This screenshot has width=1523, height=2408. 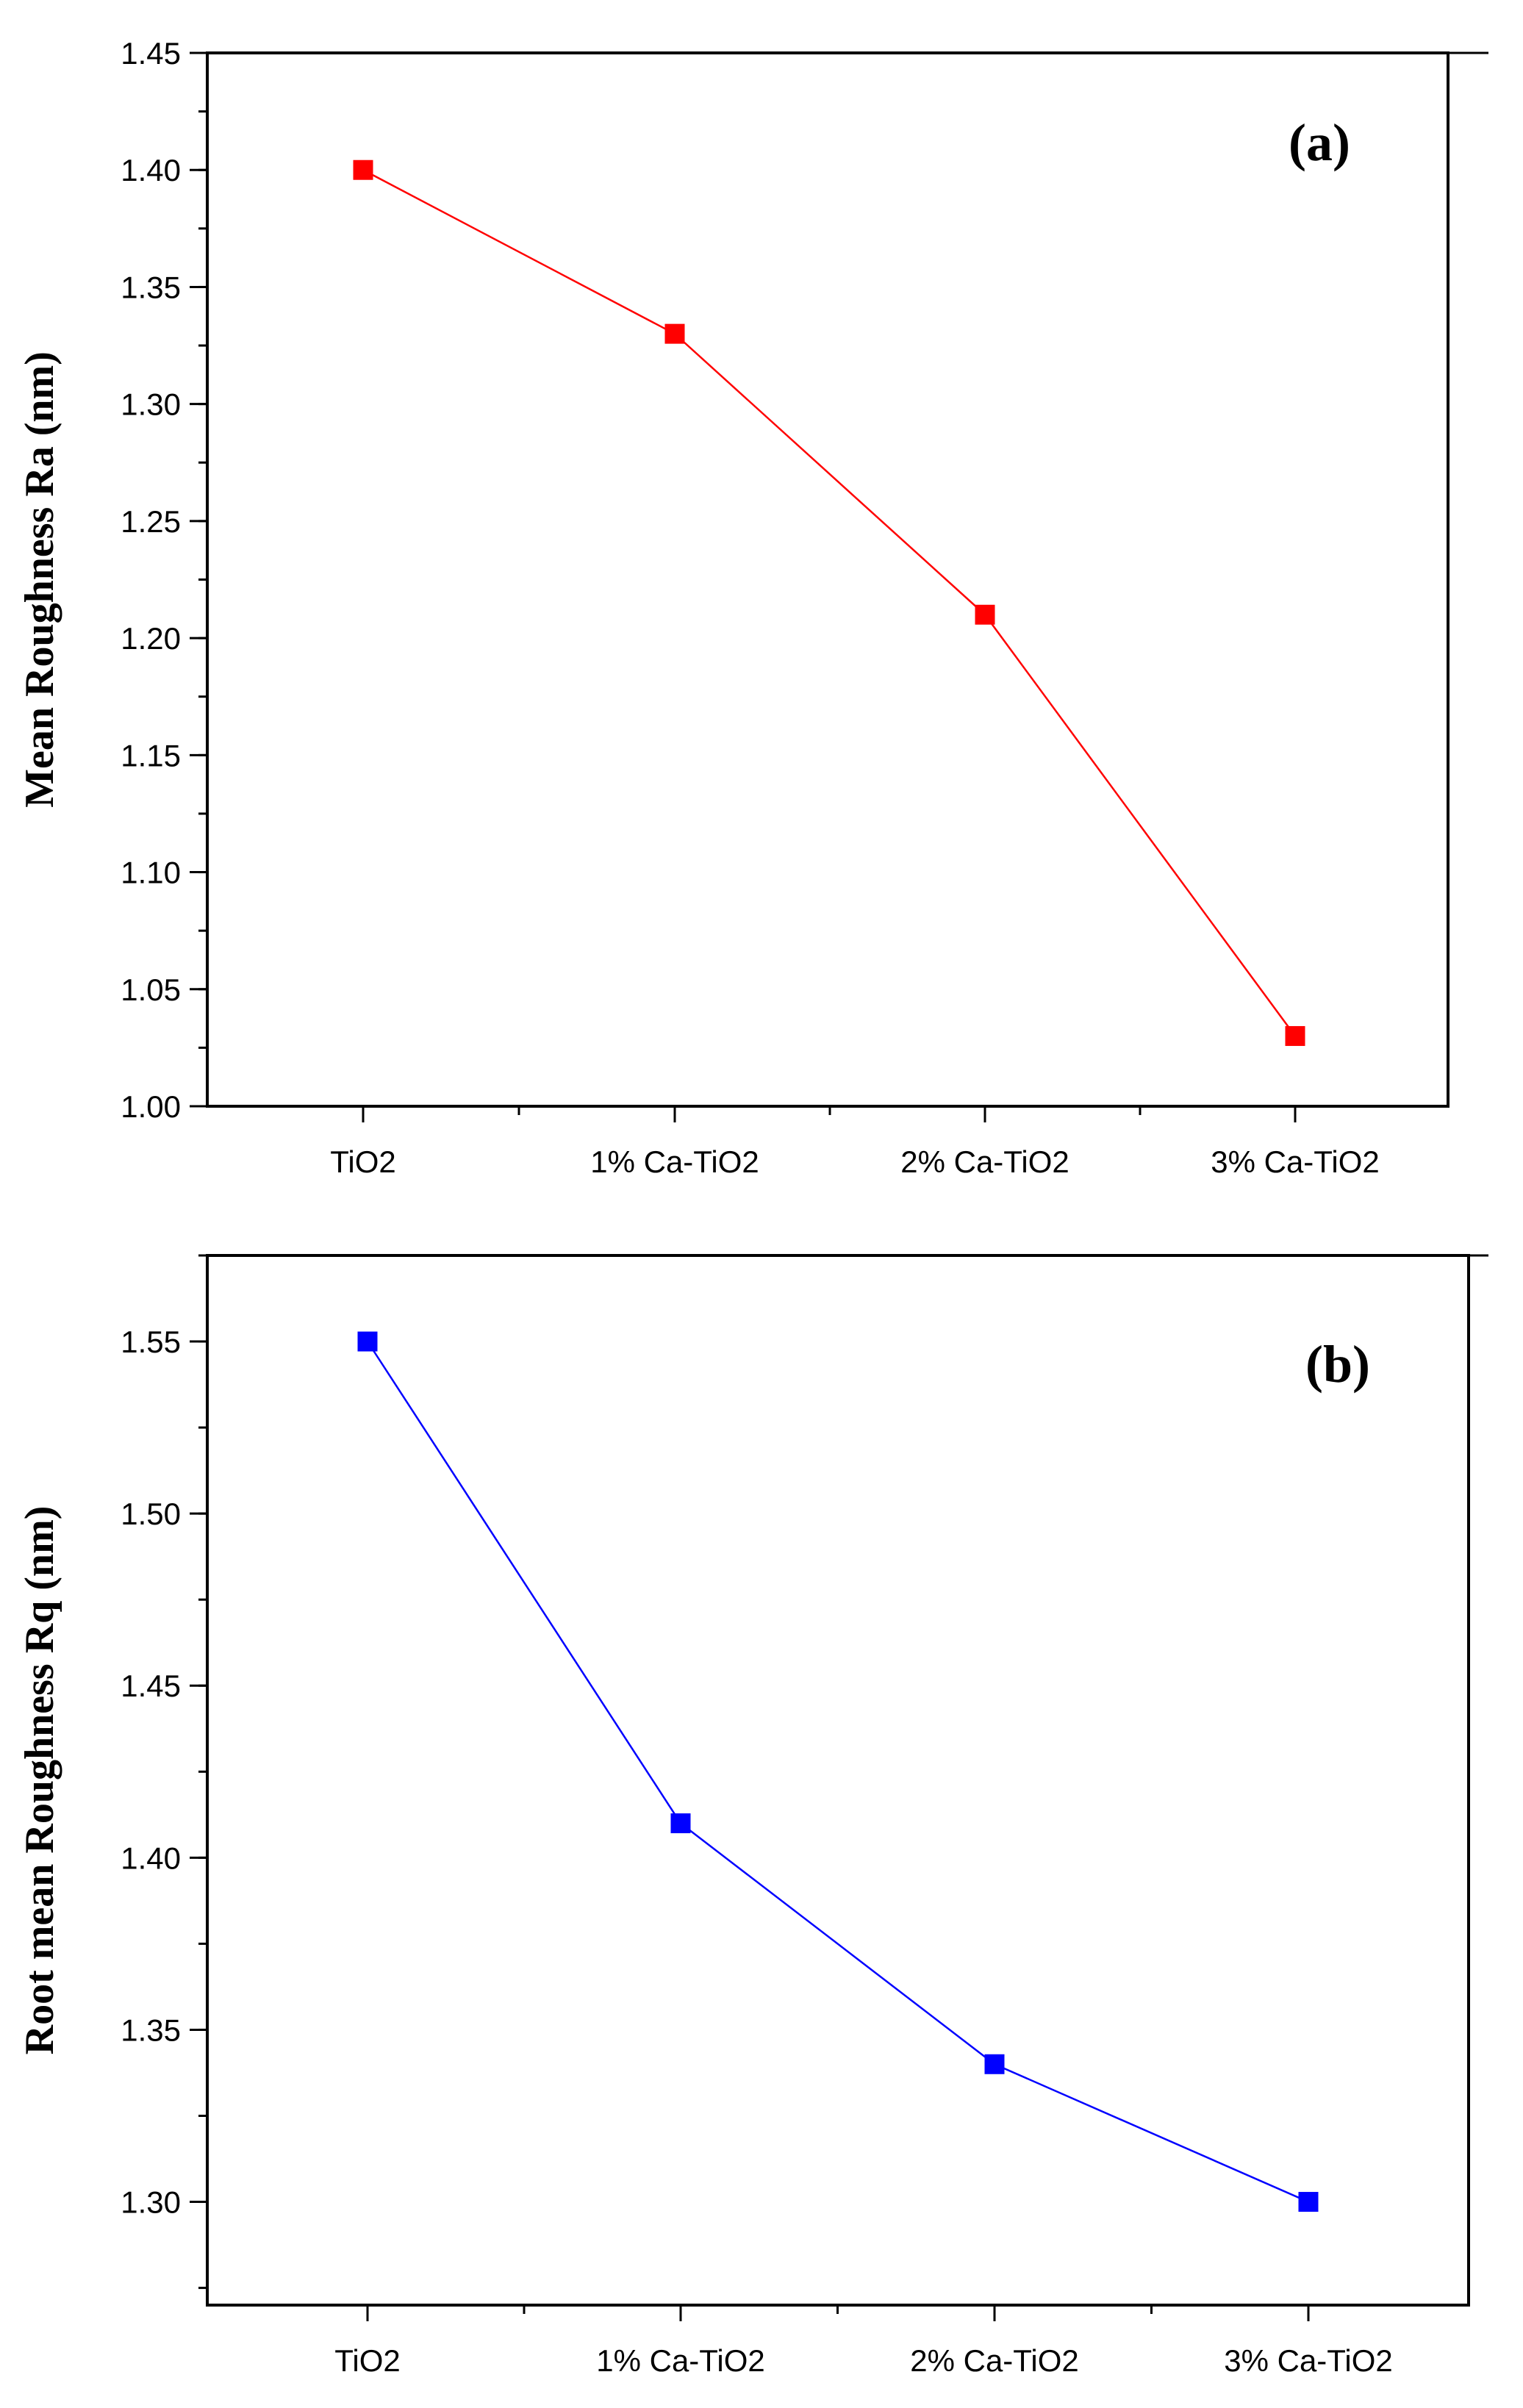 I want to click on panel-label: (a), so click(x=1319, y=142).